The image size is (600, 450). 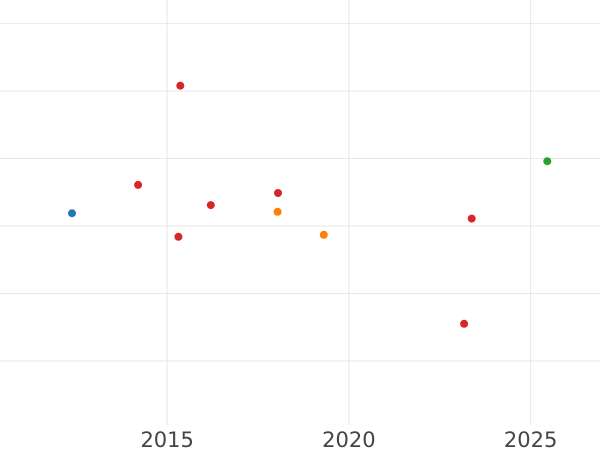 I want to click on x-axis-tick-label: 2020, so click(x=348, y=439).